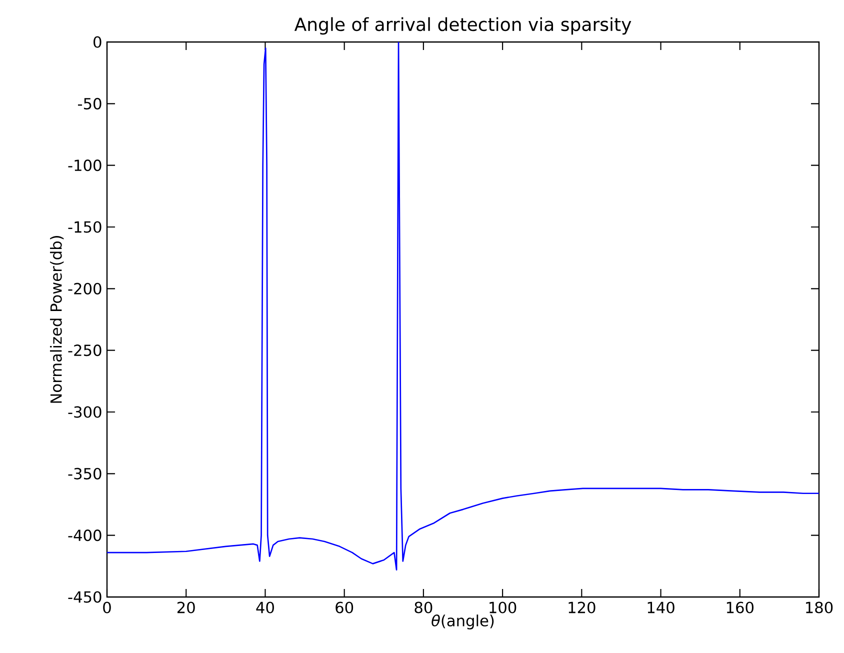  Describe the element at coordinates (85, 412) in the screenshot. I see `y-tick-label: -300` at that location.